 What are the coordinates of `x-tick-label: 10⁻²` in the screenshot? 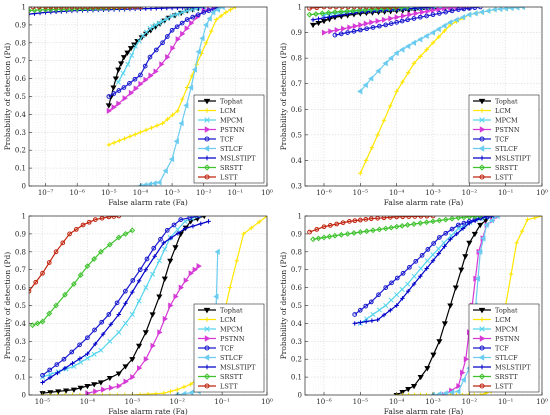 It's located at (470, 193).